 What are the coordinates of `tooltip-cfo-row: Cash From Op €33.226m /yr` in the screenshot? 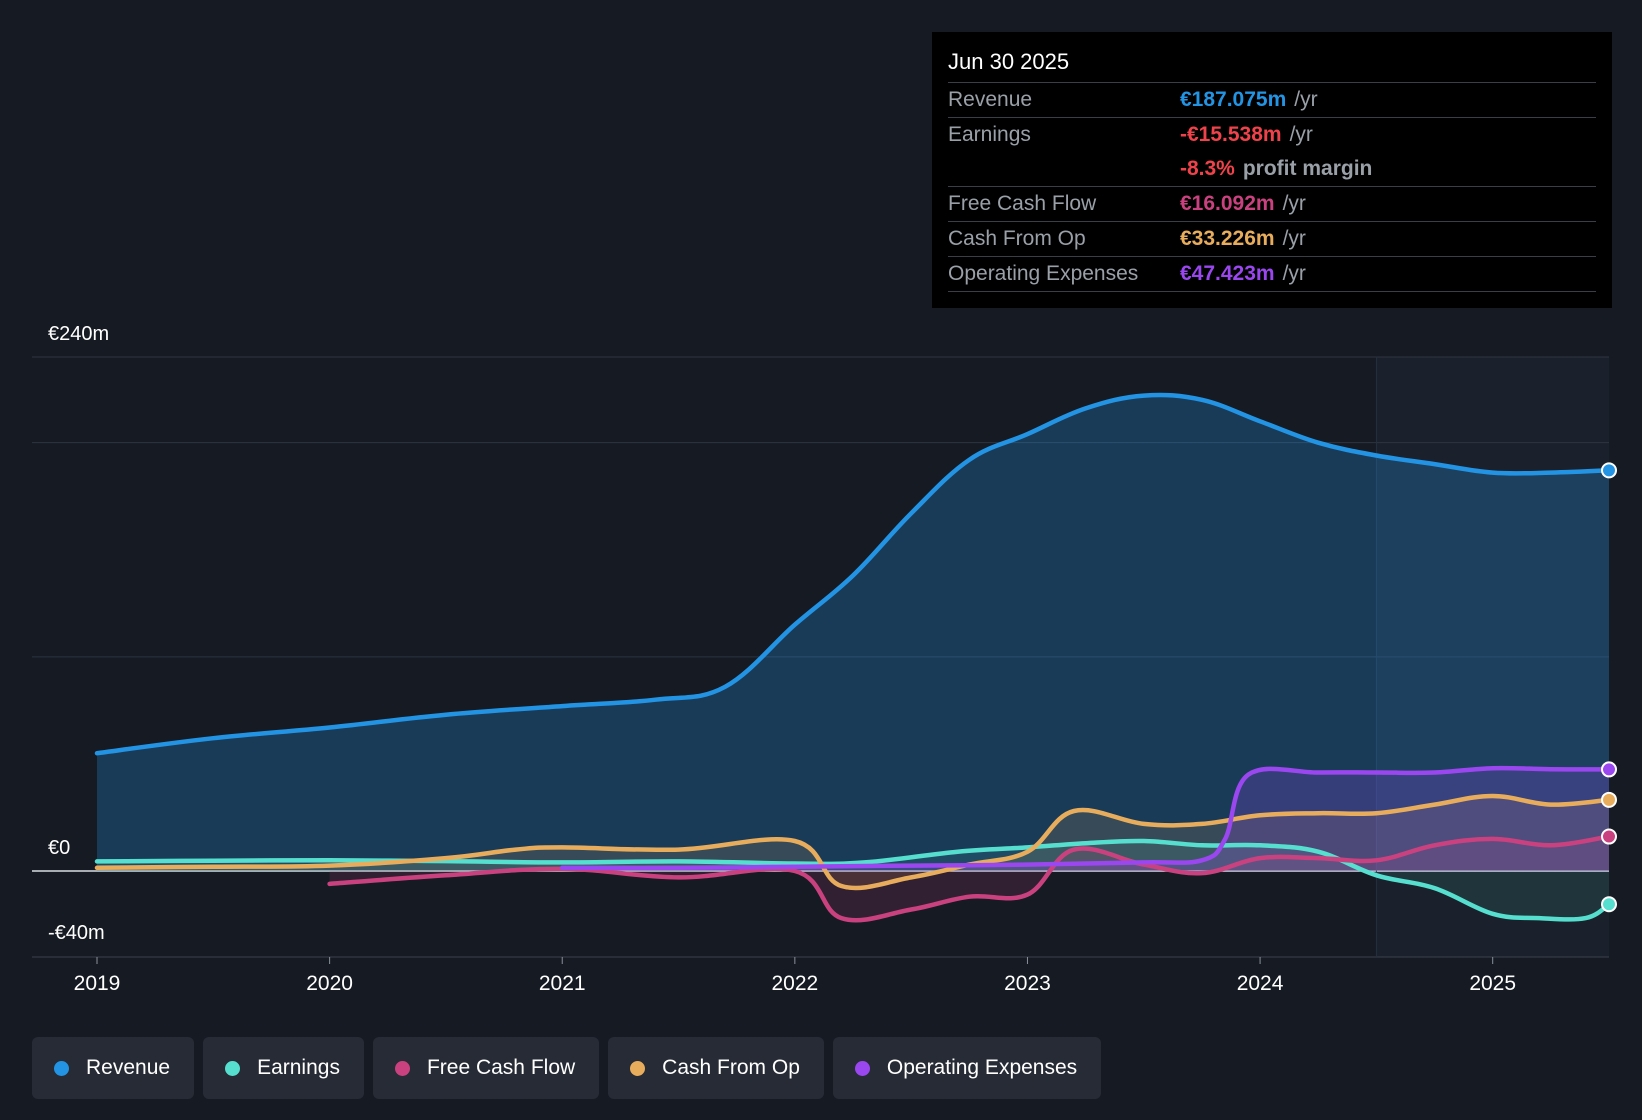 It's located at (1272, 239).